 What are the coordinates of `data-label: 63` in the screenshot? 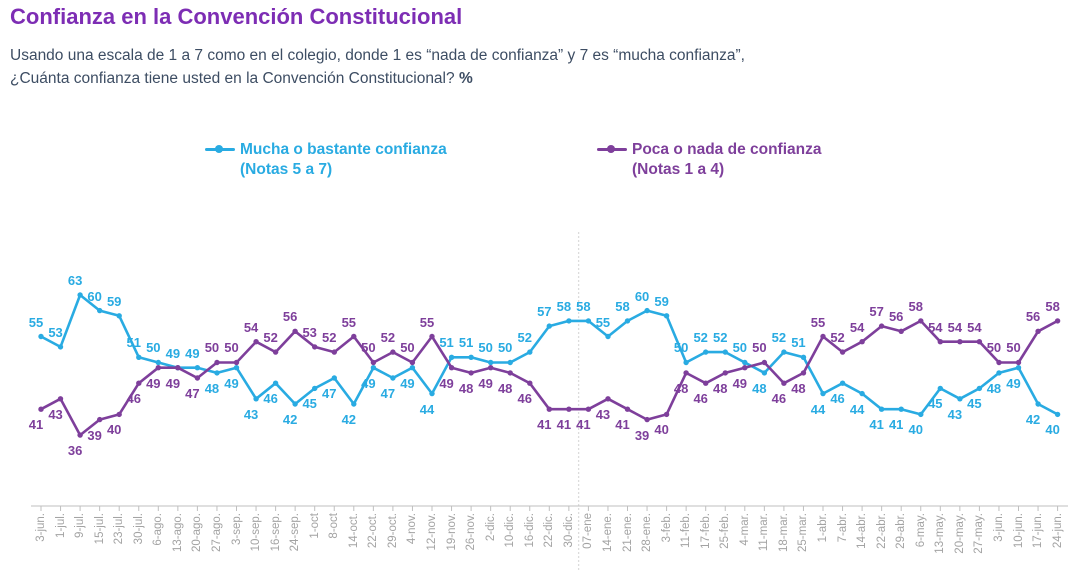 It's located at (75, 280).